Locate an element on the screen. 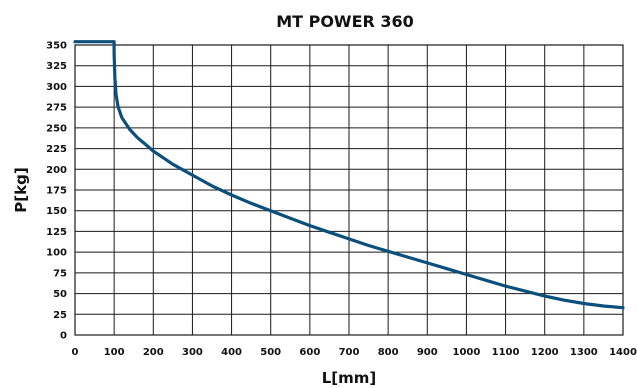 Image resolution: width=637 pixels, height=388 pixels. x-tick-label: 1000 is located at coordinates (467, 352).